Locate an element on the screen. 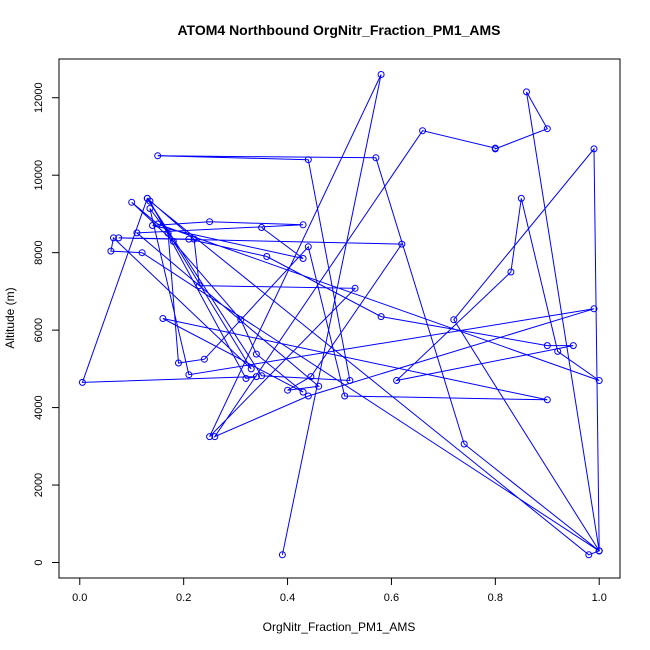 The height and width of the screenshot is (650, 650). y-tick-label: 4000 is located at coordinates (39, 407).